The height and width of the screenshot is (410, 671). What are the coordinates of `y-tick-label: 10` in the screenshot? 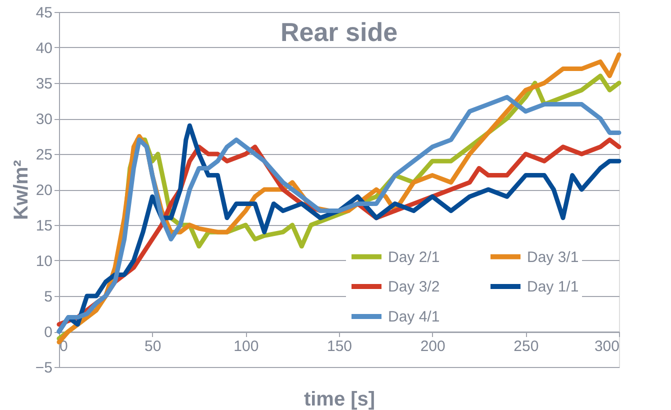 It's located at (44, 261).